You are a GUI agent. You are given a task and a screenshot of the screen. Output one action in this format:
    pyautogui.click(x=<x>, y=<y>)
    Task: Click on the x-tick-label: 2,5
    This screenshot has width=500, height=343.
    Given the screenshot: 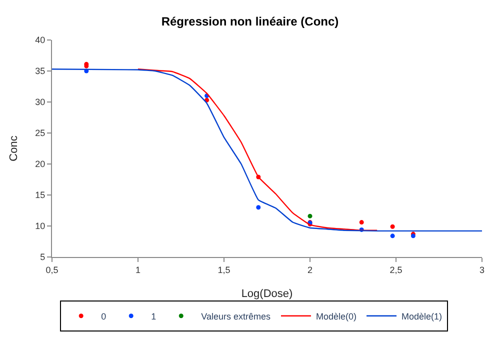 What is the action you would take?
    pyautogui.click(x=396, y=269)
    